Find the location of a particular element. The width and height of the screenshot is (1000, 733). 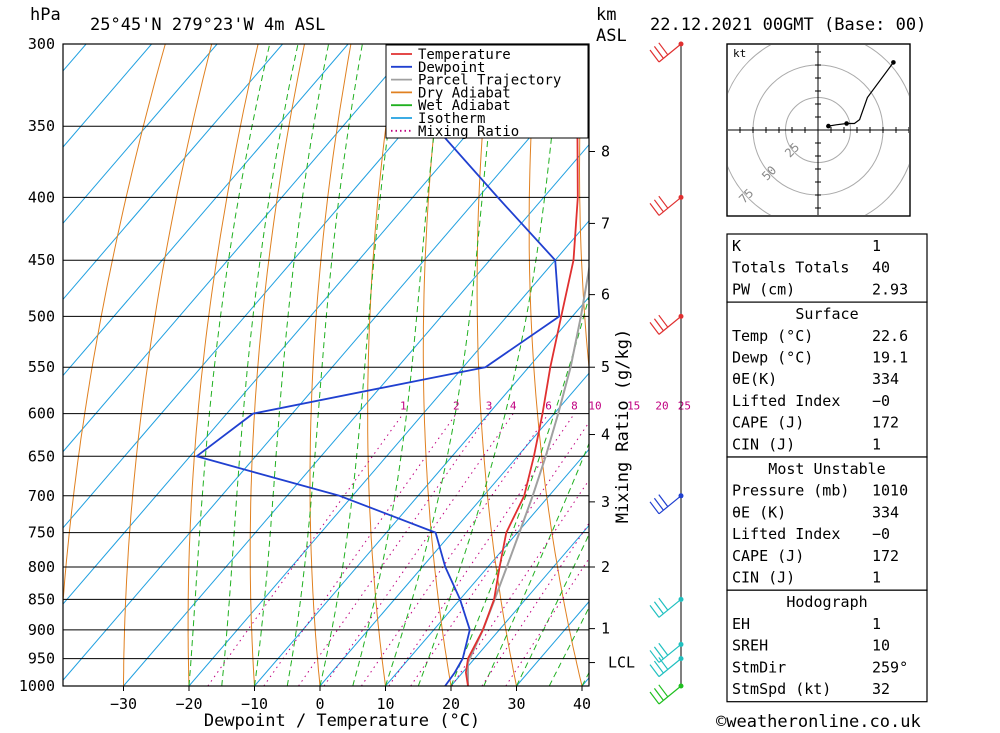

index-label: StmDir is located at coordinates (759, 667).